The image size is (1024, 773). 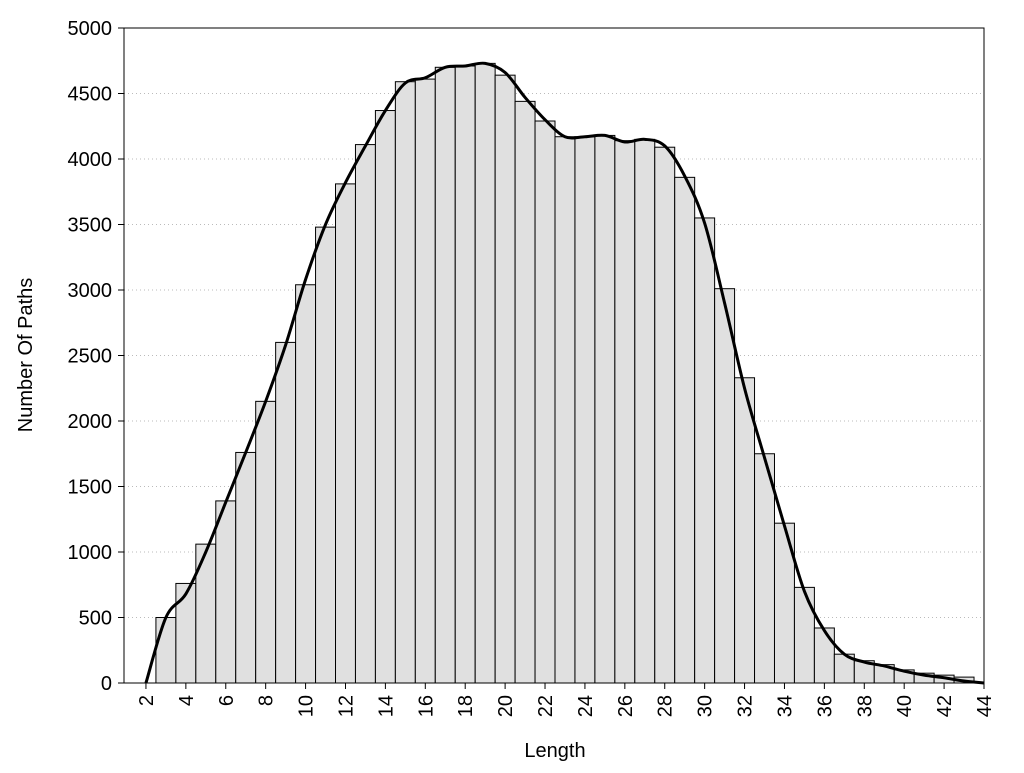 I want to click on y-axis-label: Number Of Paths, so click(x=26, y=355).